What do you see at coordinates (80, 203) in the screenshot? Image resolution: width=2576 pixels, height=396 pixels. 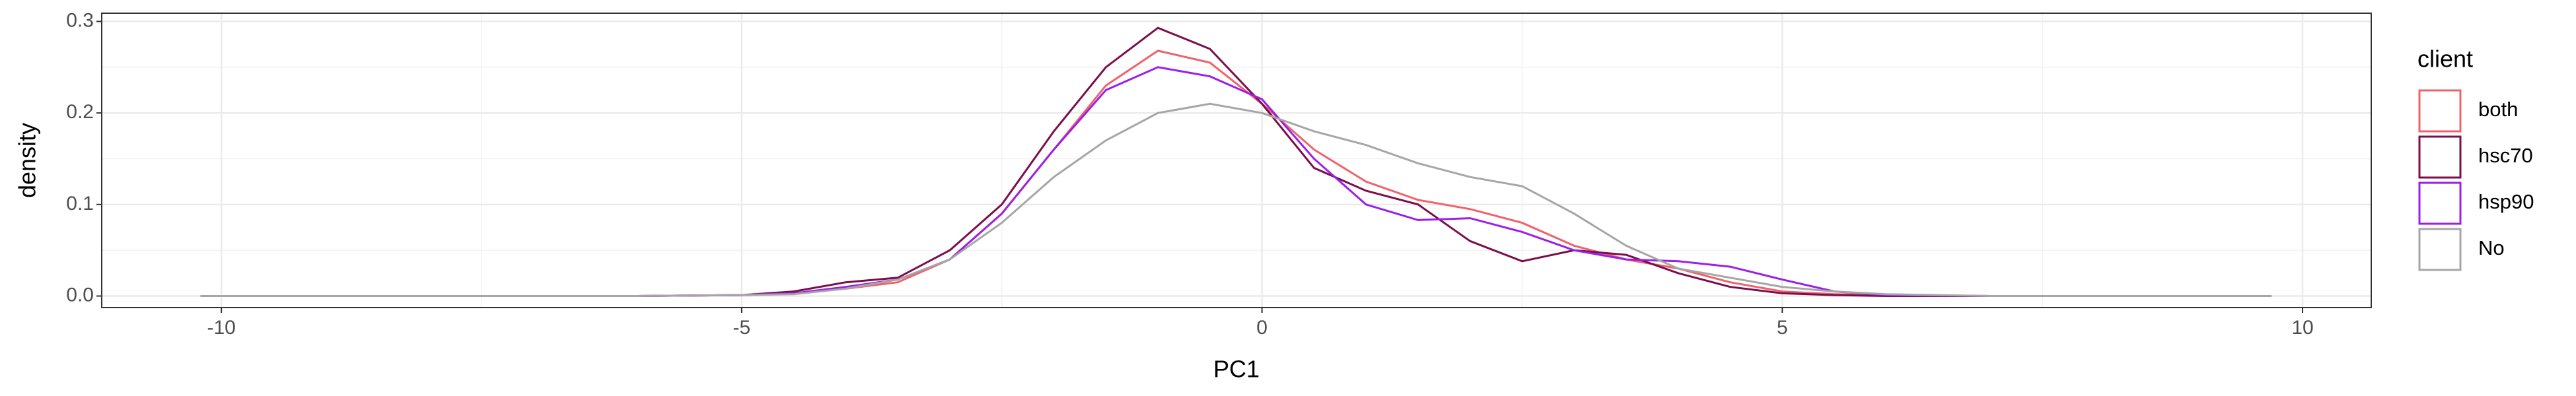 I see `y-tick-label: 0.1` at bounding box center [80, 203].